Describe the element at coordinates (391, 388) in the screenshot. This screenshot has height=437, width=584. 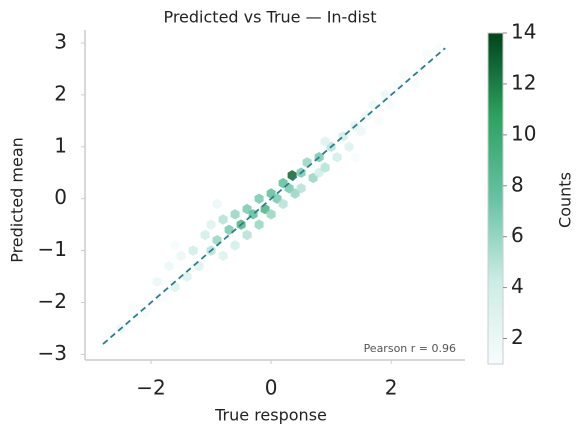
I see `x-tick-label: 2` at that location.